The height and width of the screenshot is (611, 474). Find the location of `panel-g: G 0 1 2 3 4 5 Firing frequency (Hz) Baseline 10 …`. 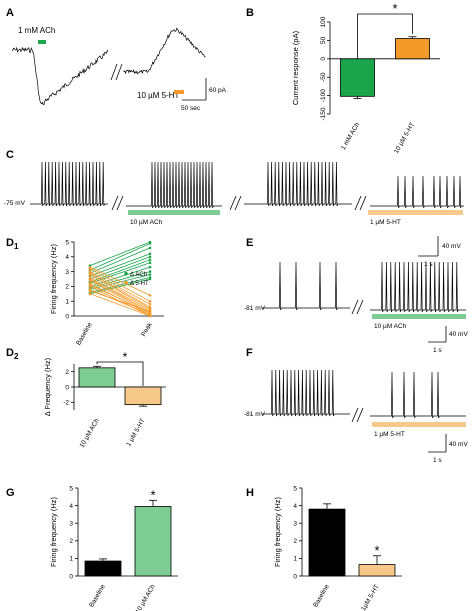

panel-g: G 0 1 2 3 4 5 Firing frequency (Hz) Baseline 10 … is located at coordinates (92, 548).